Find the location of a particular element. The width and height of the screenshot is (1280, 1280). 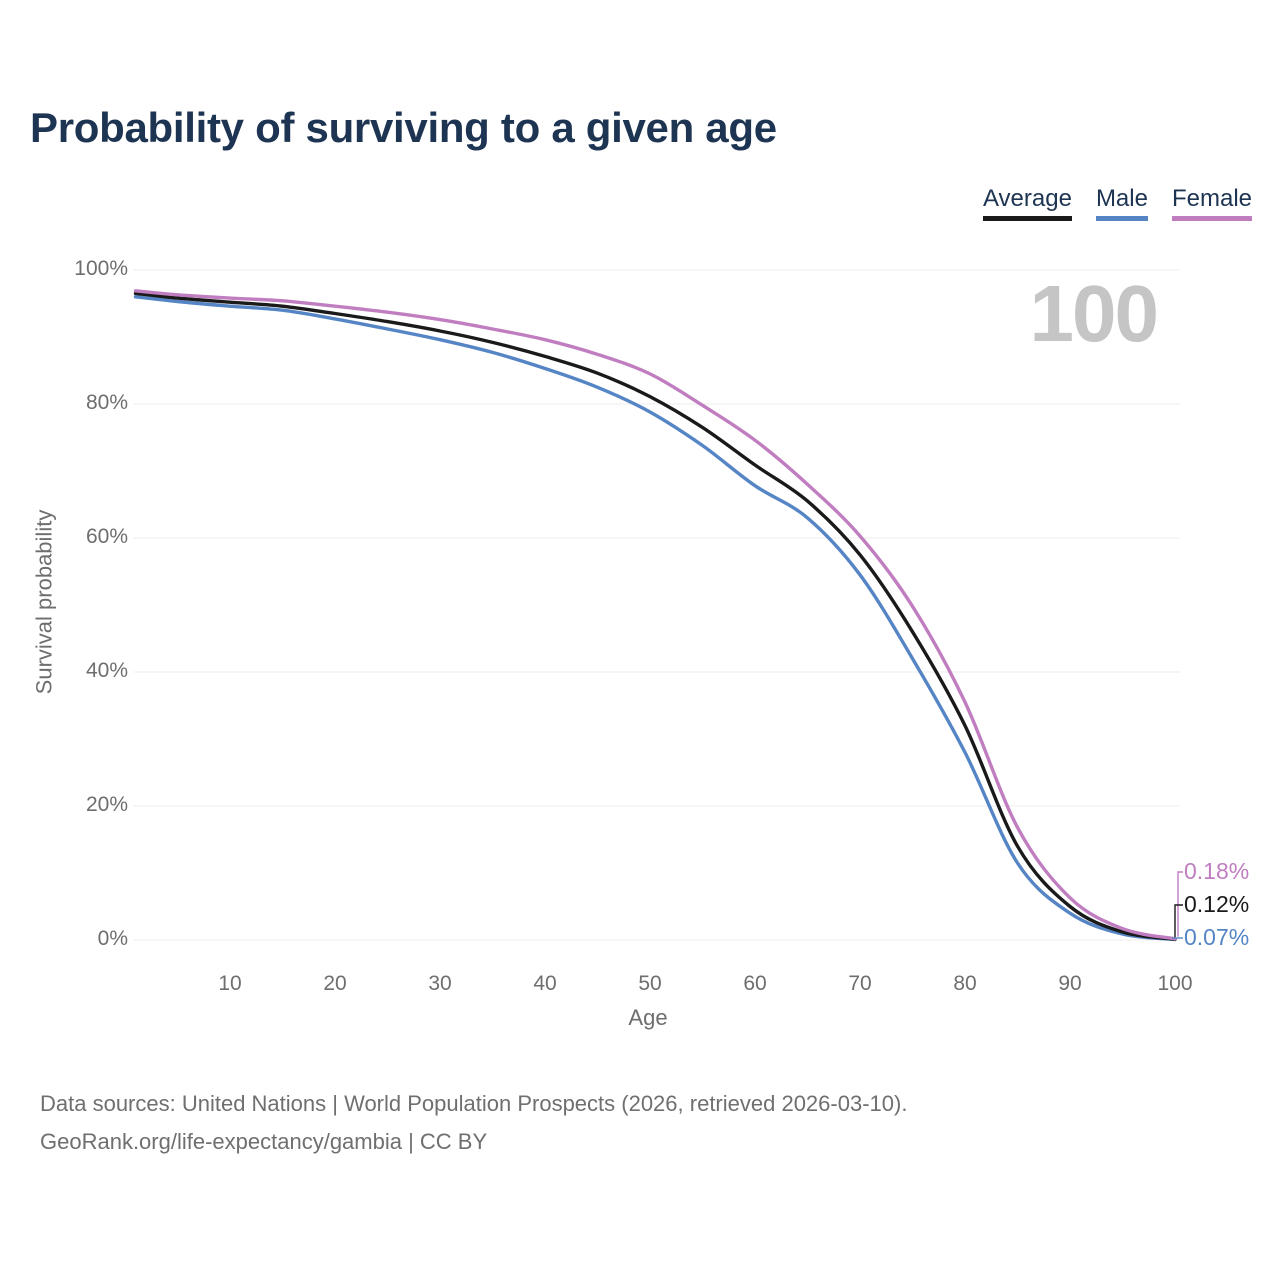

legend-item-male: Male is located at coordinates (1121, 203).